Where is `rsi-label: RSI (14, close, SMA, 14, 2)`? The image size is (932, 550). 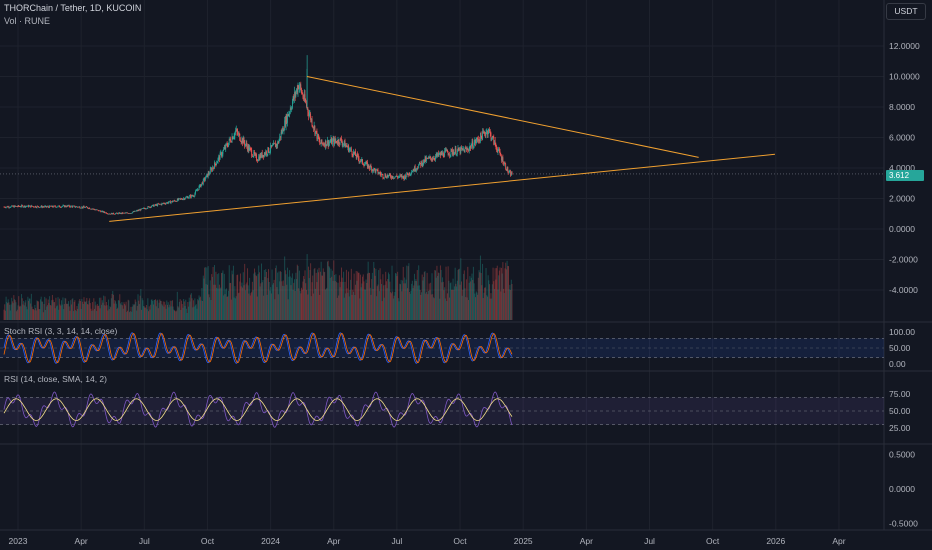
rsi-label: RSI (14, close, SMA, 14, 2) is located at coordinates (55, 379).